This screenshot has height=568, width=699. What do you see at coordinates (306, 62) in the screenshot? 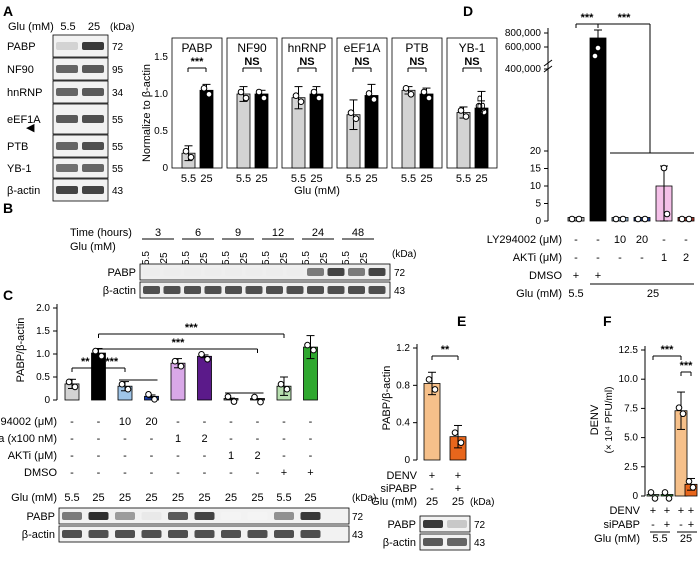
I see `significance-label: NS` at bounding box center [306, 62].